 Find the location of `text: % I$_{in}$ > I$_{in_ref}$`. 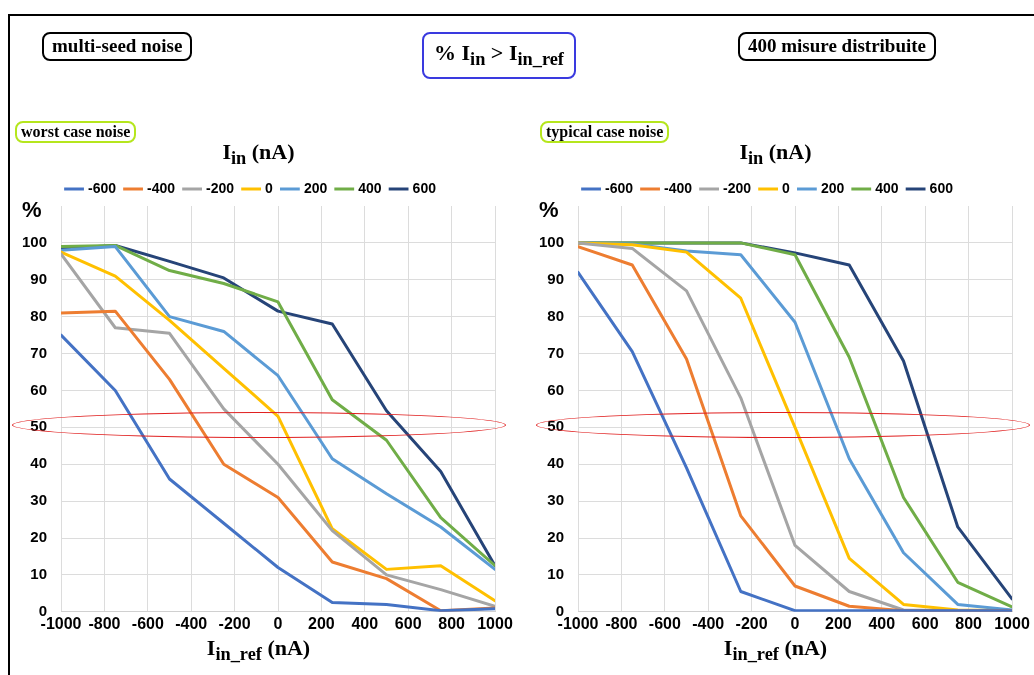

text: % I$_{in}$ > I$_{in_ref}$ is located at coordinates (499, 56).